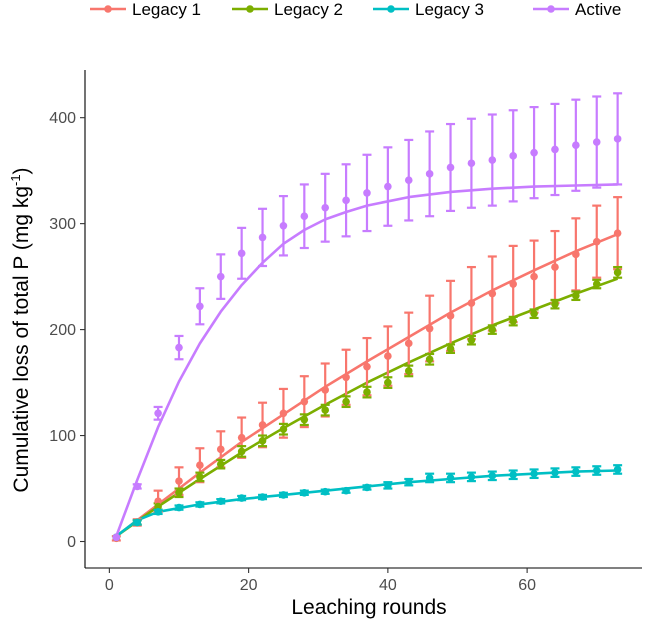 The image size is (667, 625). I want to click on legend-item-legacy-2: Legacy 2, so click(287, 9).